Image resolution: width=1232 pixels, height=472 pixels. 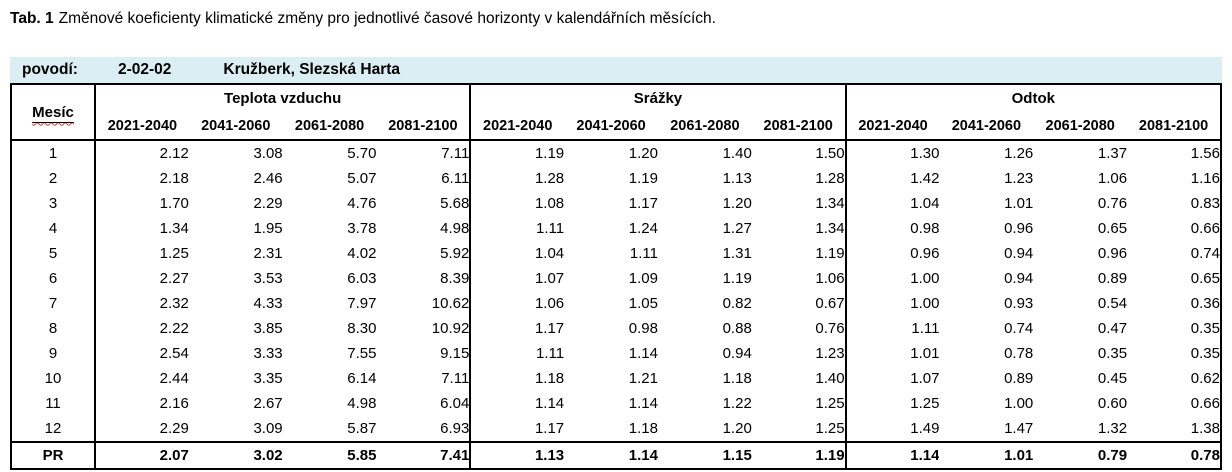 I want to click on data-cell: 8.39, so click(x=455, y=278).